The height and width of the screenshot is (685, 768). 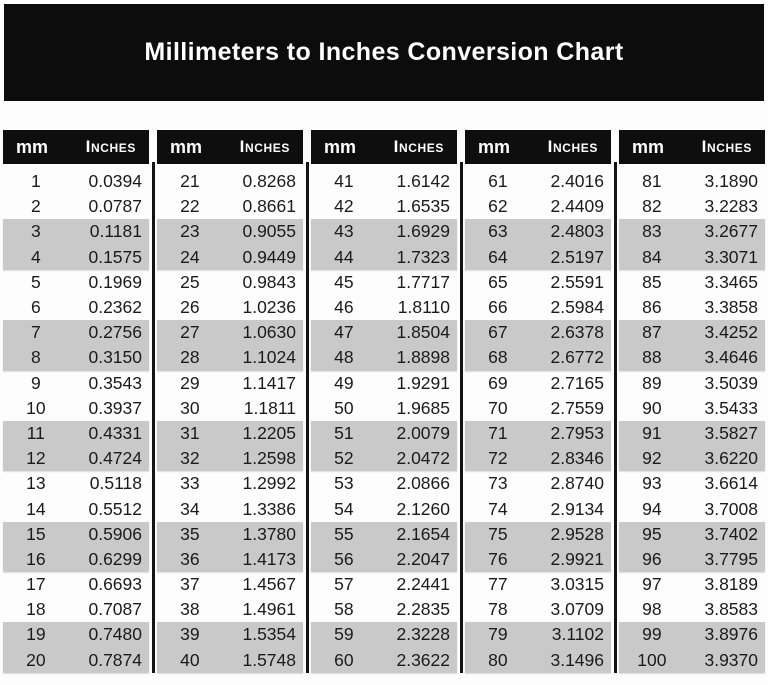 What do you see at coordinates (498, 231) in the screenshot?
I see `mm-value: 63` at bounding box center [498, 231].